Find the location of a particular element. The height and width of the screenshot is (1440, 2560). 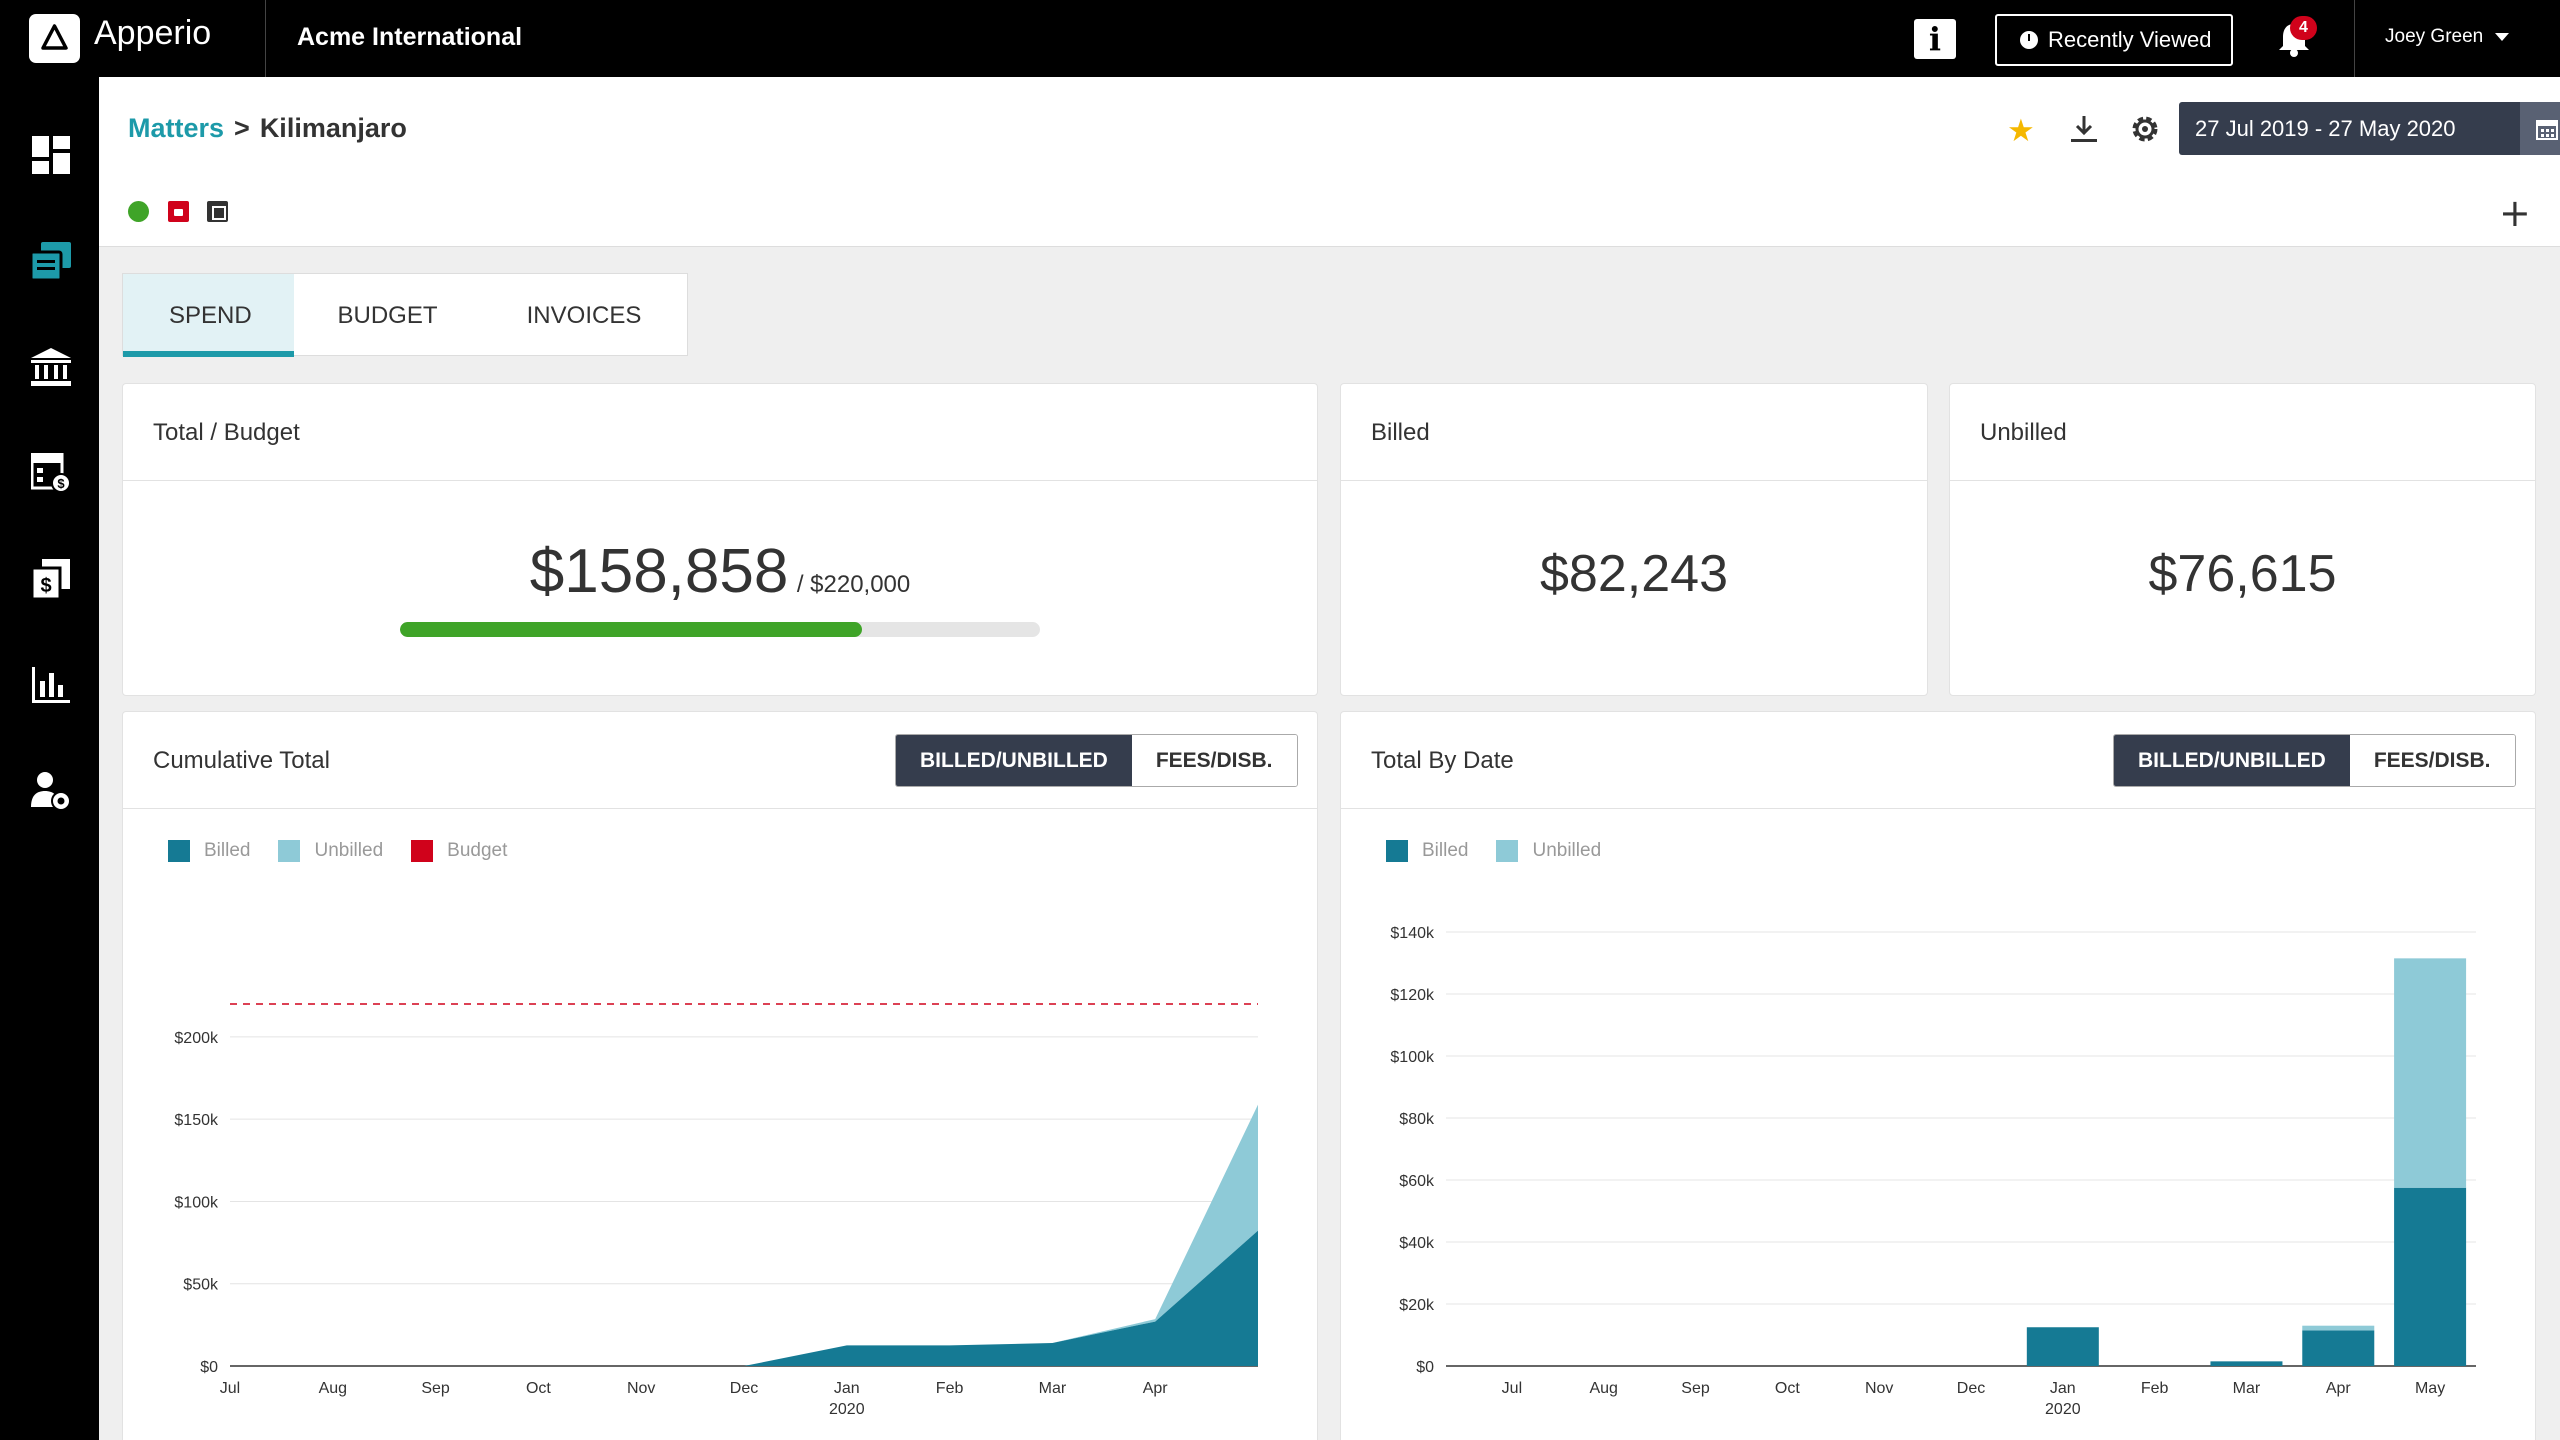

sidebar-item-firms is located at coordinates (51, 367).